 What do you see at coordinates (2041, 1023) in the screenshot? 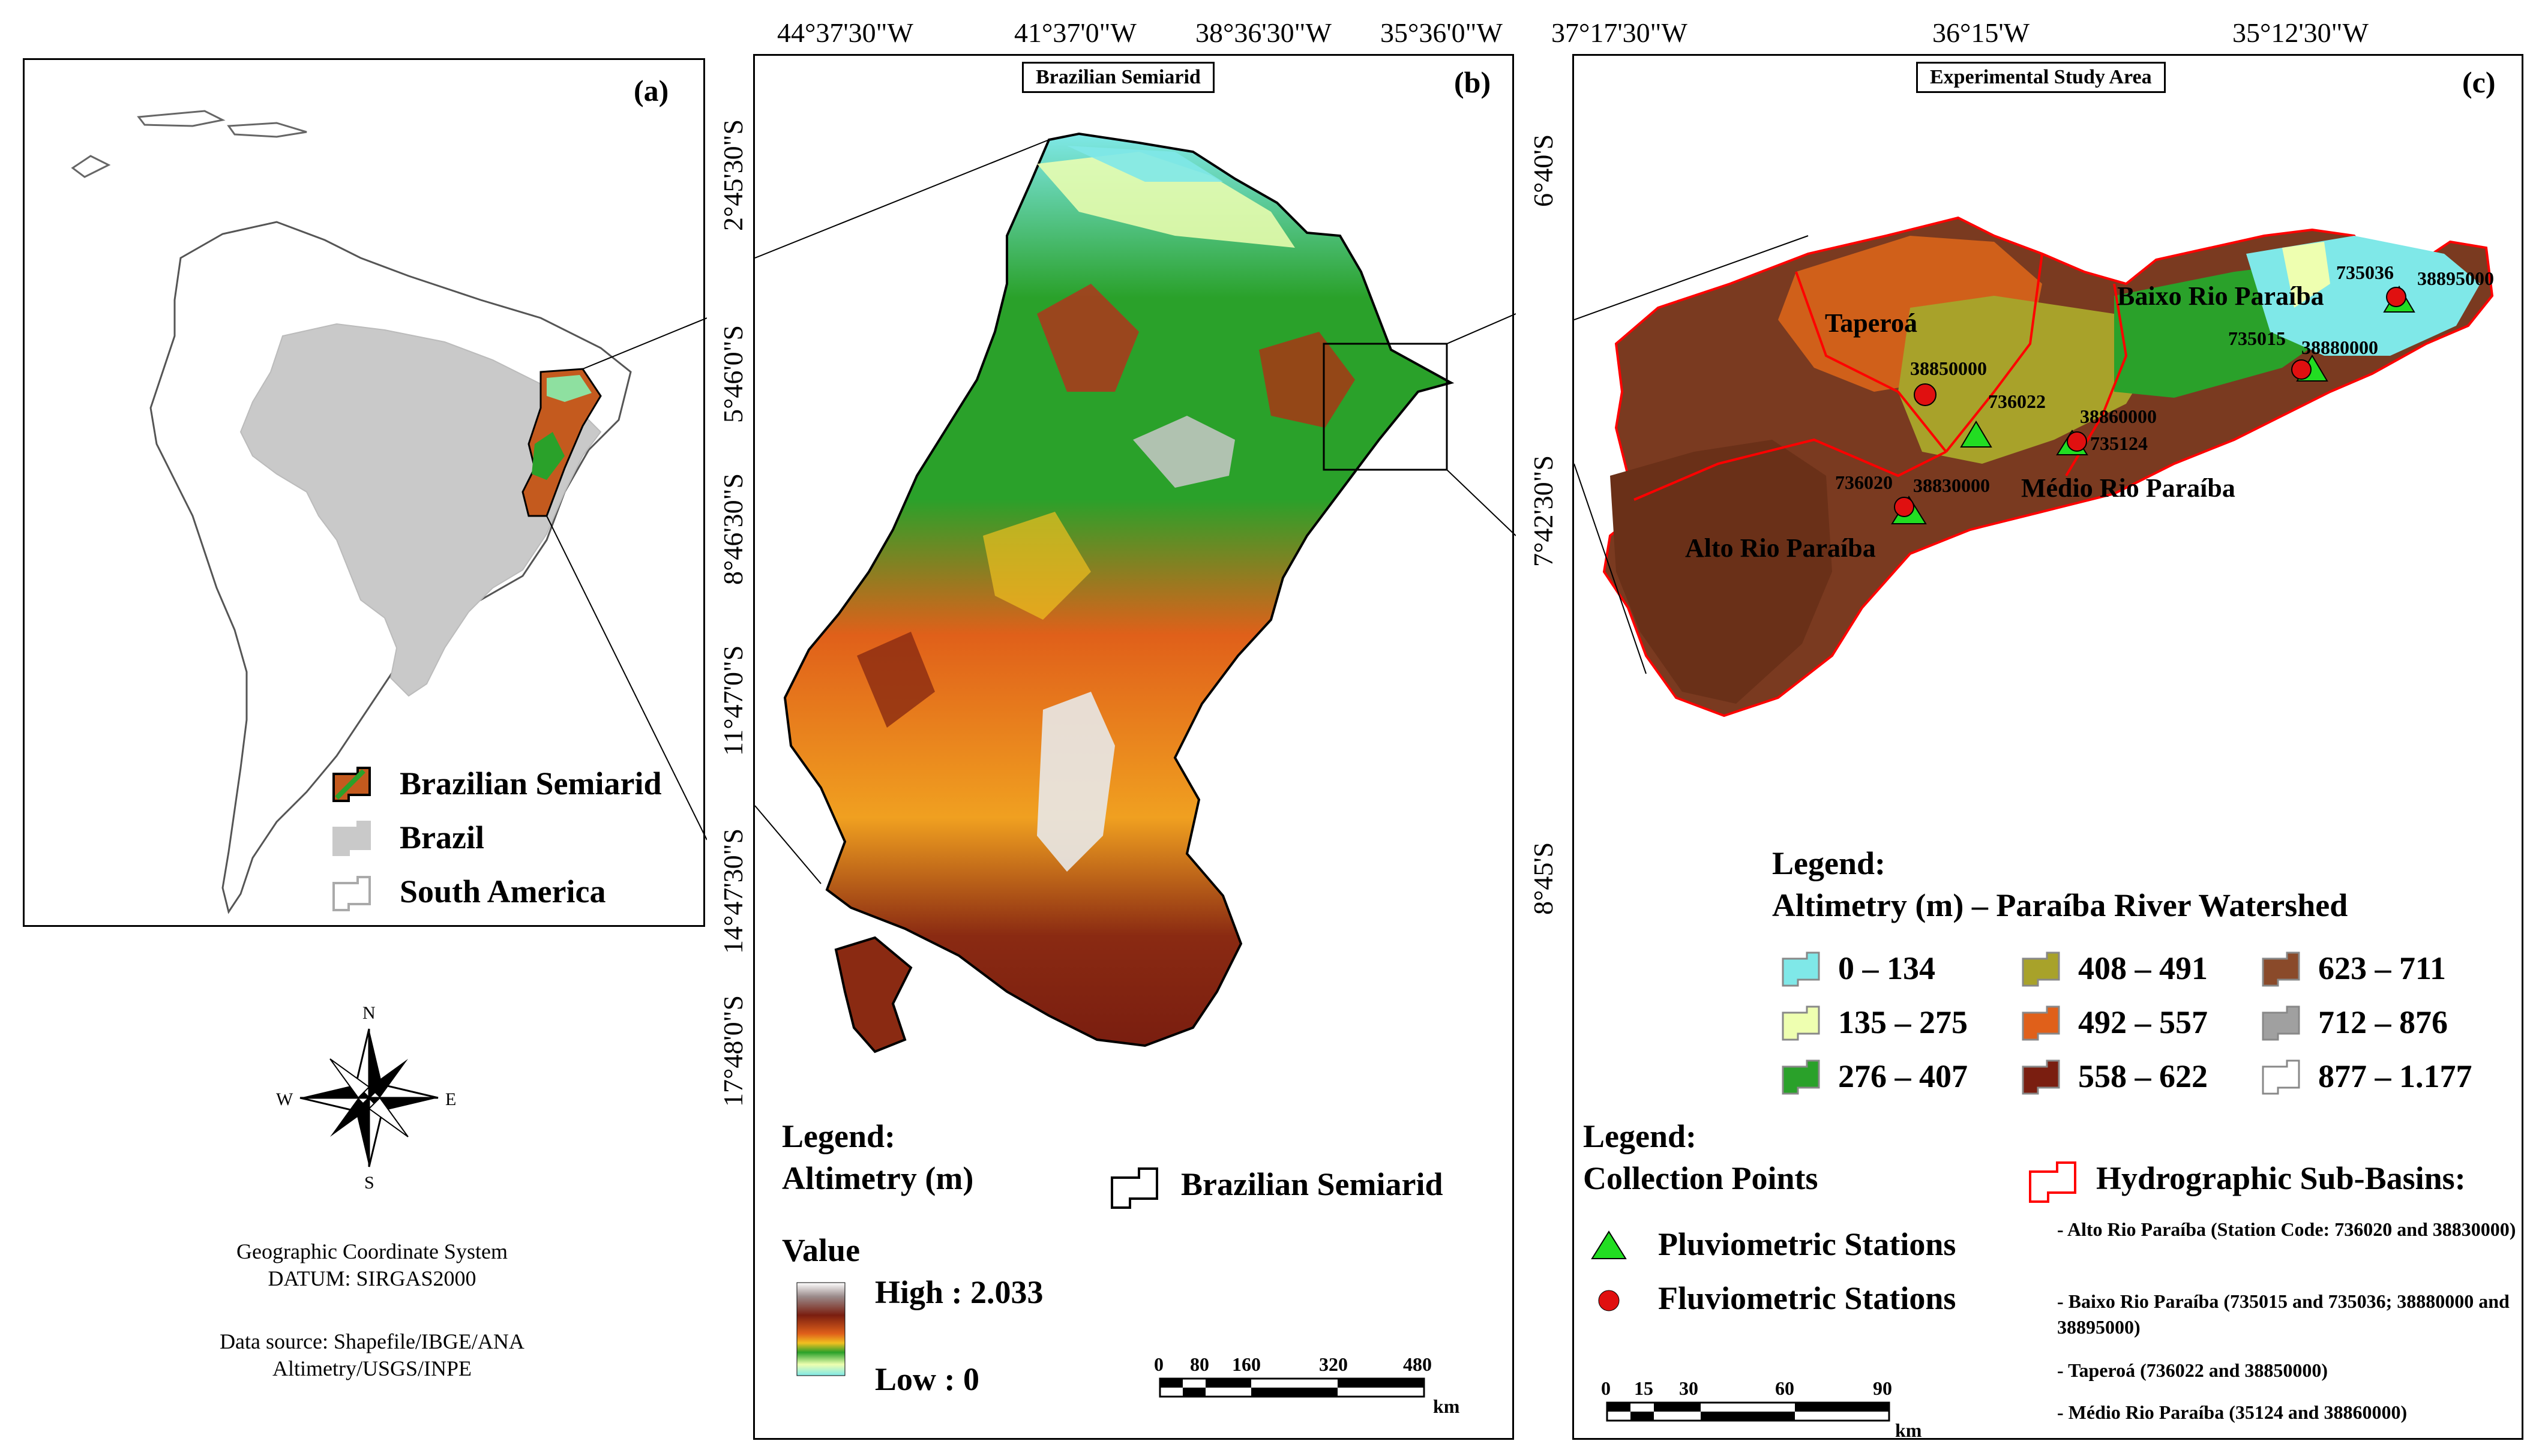
I see `alt-swatches` at bounding box center [2041, 1023].